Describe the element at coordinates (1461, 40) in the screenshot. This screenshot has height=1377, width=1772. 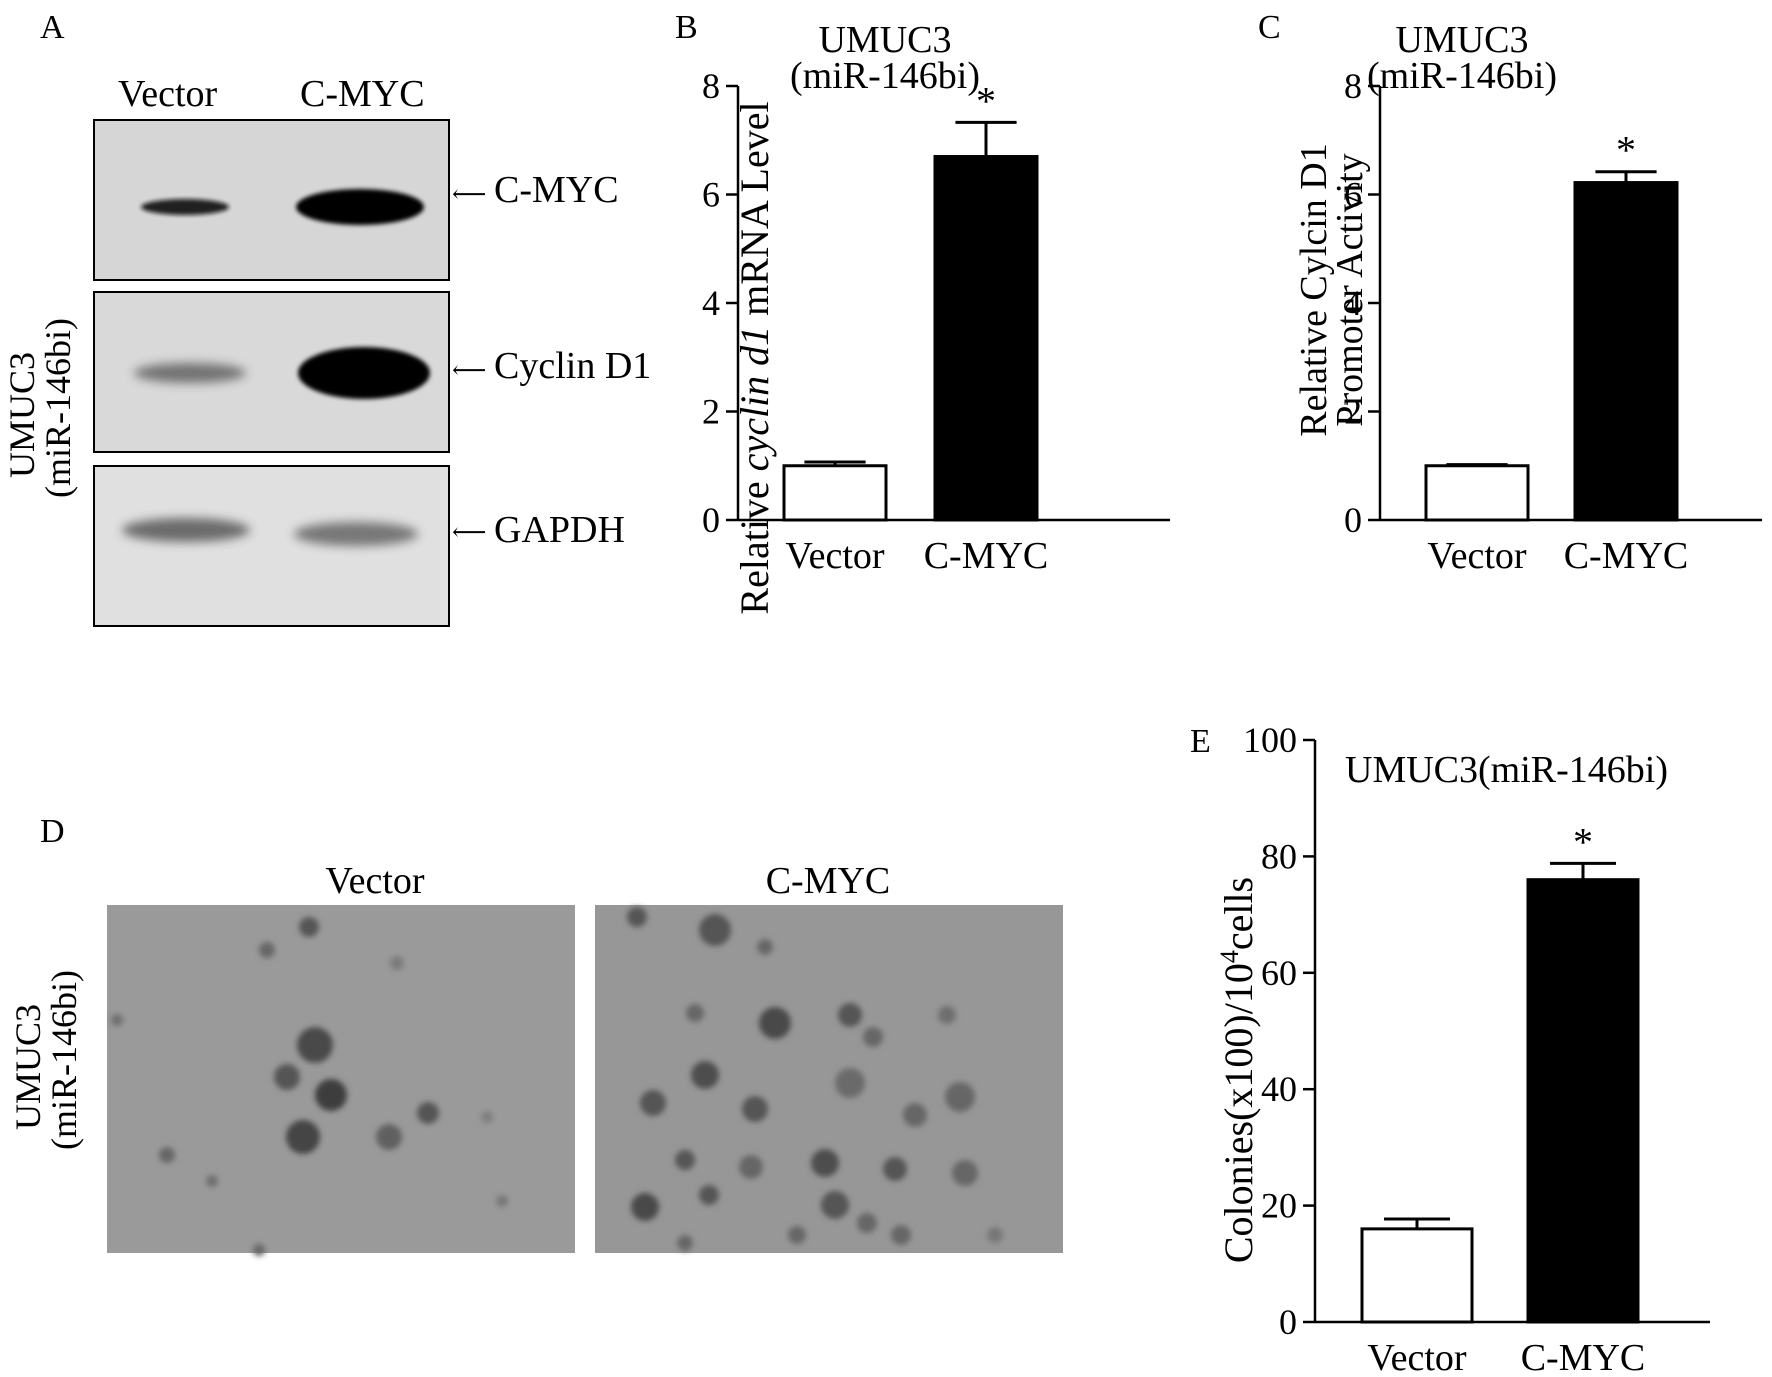
I see `chart-c-title-line1: UMUC3` at that location.